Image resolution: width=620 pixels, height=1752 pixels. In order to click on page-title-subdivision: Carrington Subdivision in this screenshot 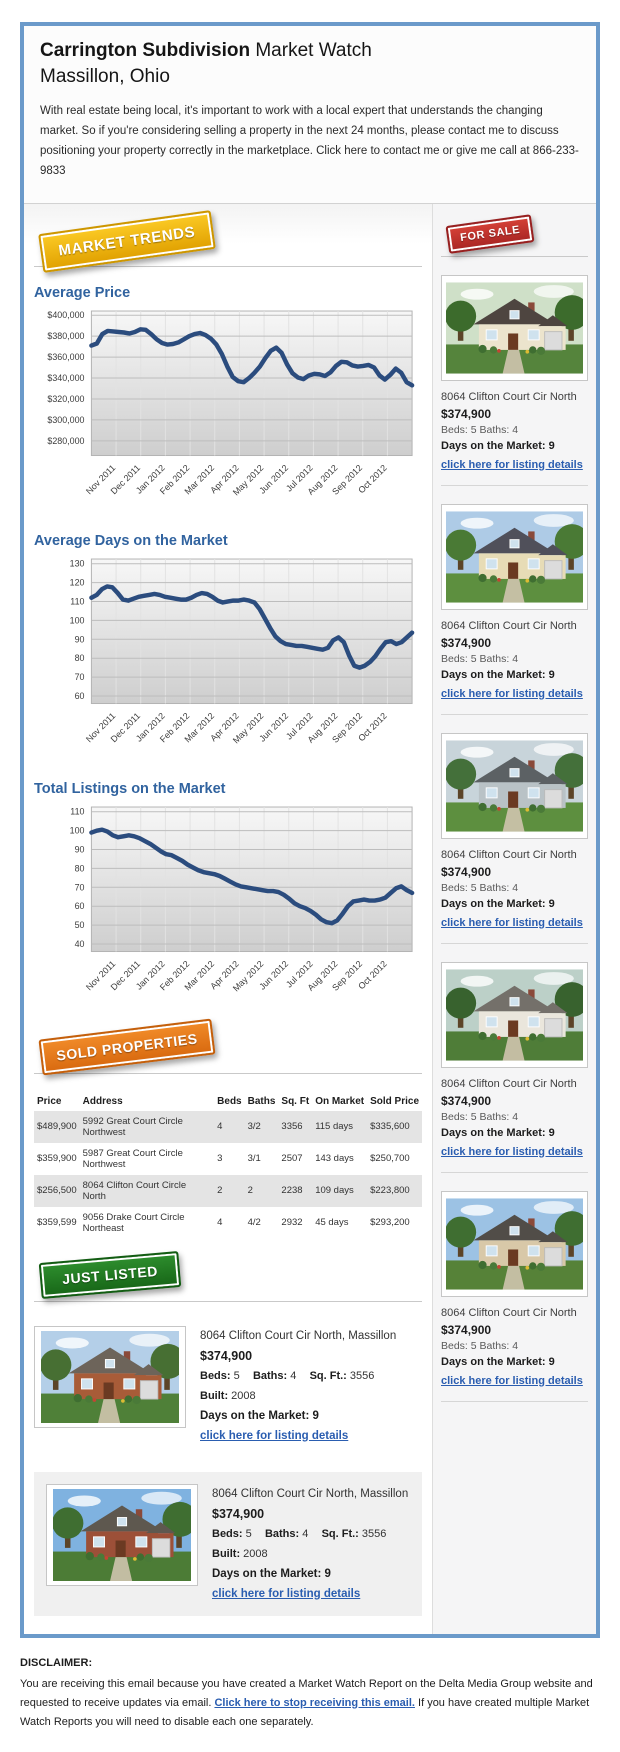, I will do `click(145, 50)`.